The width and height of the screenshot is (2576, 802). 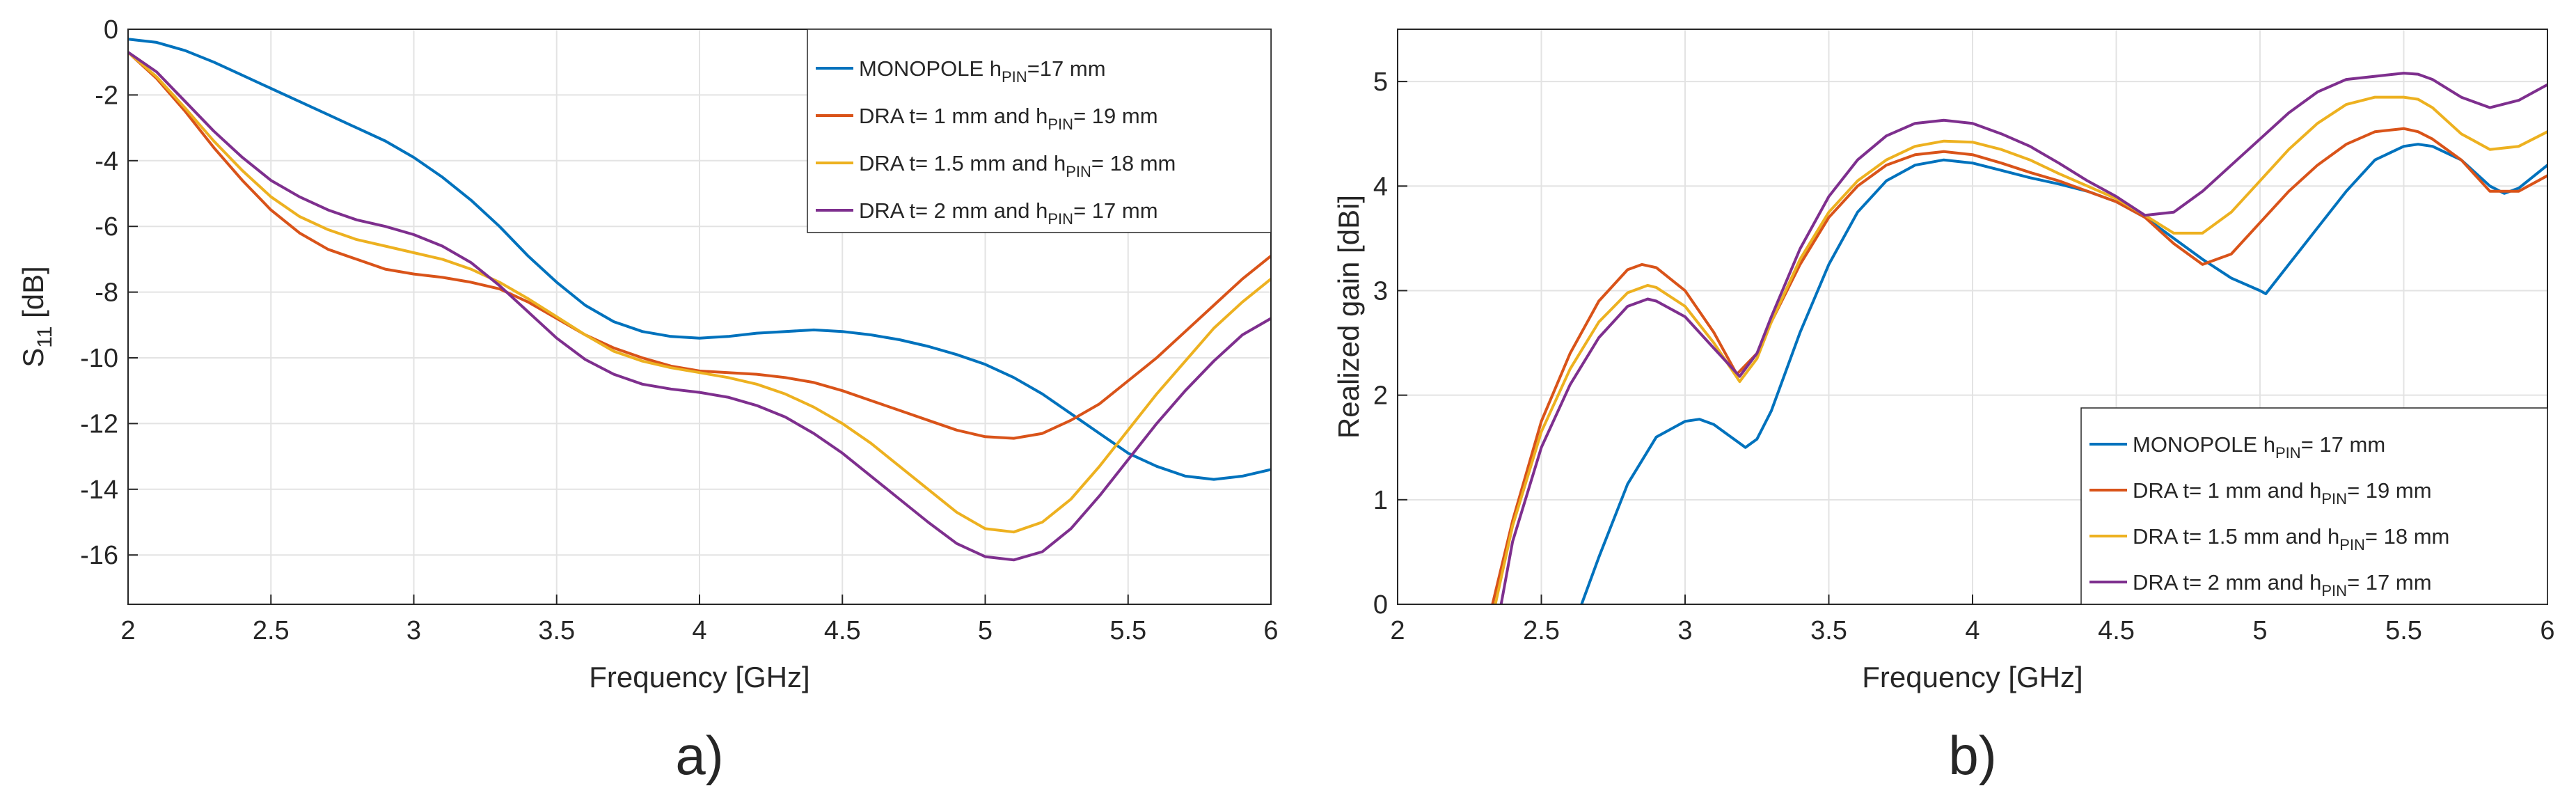 What do you see at coordinates (33, 358) in the screenshot?
I see `y-axis-label-a-main: S` at bounding box center [33, 358].